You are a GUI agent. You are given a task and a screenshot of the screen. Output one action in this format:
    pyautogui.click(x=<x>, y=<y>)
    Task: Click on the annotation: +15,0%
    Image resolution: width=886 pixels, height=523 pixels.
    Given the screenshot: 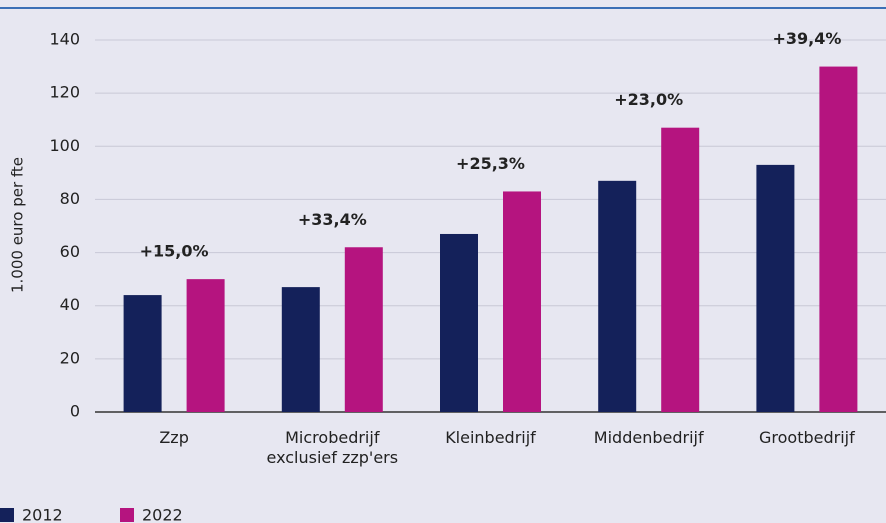 What is the action you would take?
    pyautogui.click(x=174, y=251)
    